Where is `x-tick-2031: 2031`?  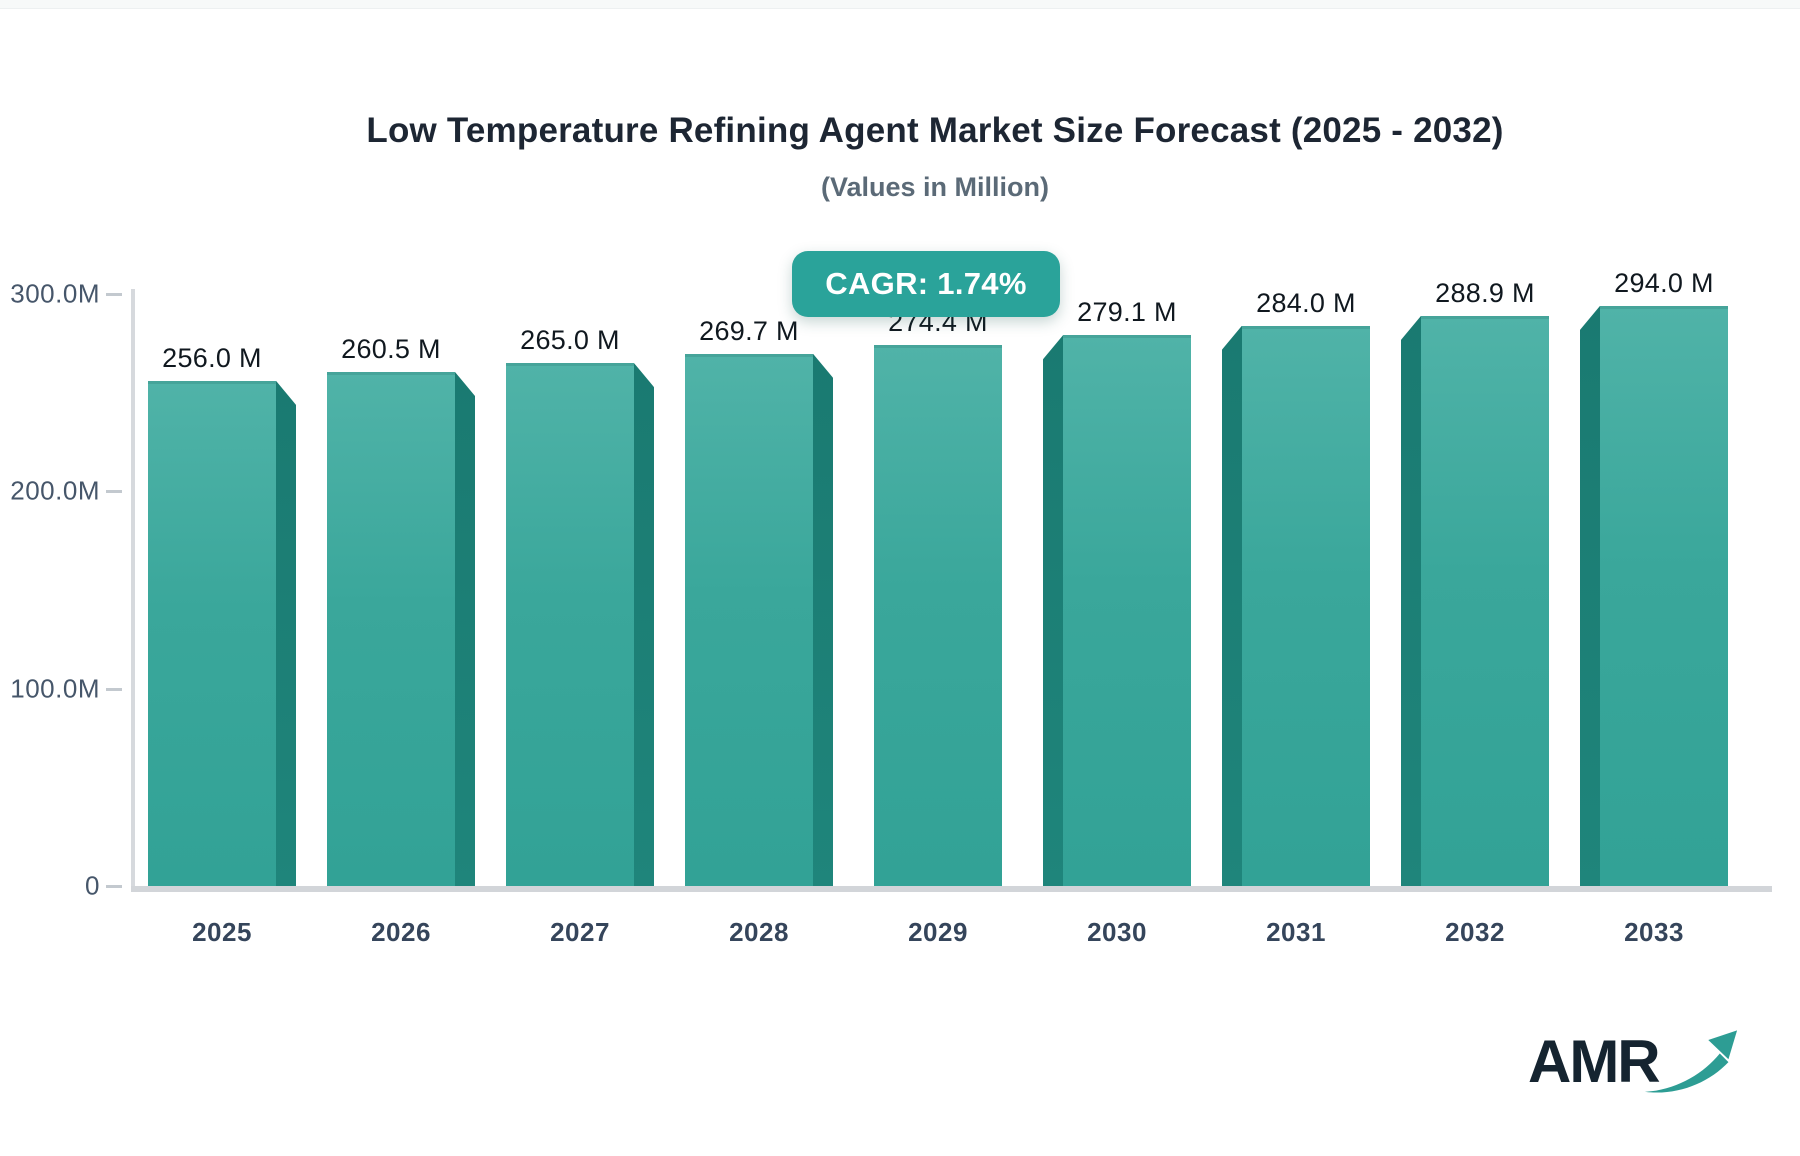 x-tick-2031: 2031 is located at coordinates (1296, 932).